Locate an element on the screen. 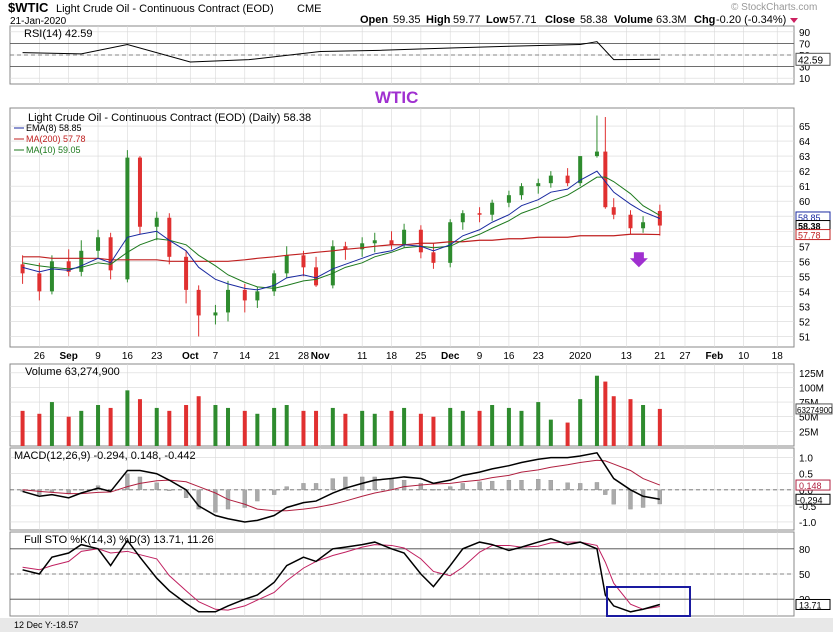 The height and width of the screenshot is (632, 833). volume-label: Volume is located at coordinates (633, 20).